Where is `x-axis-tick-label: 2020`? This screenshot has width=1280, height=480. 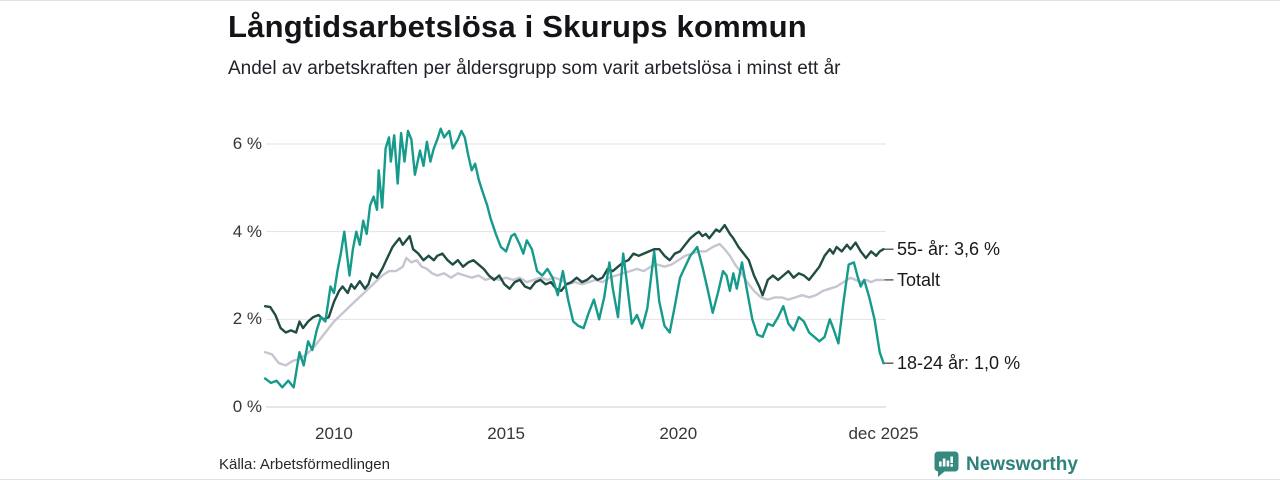 x-axis-tick-label: 2020 is located at coordinates (678, 433).